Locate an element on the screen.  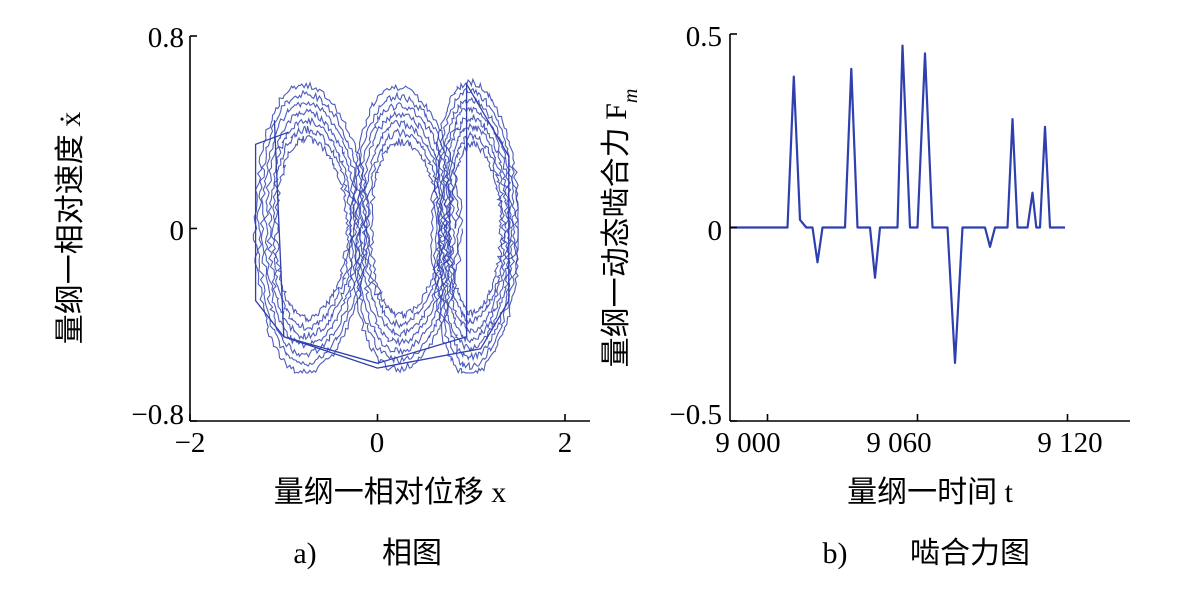
force-x-tick-label-9060: 9 060 is located at coordinates (898, 443).